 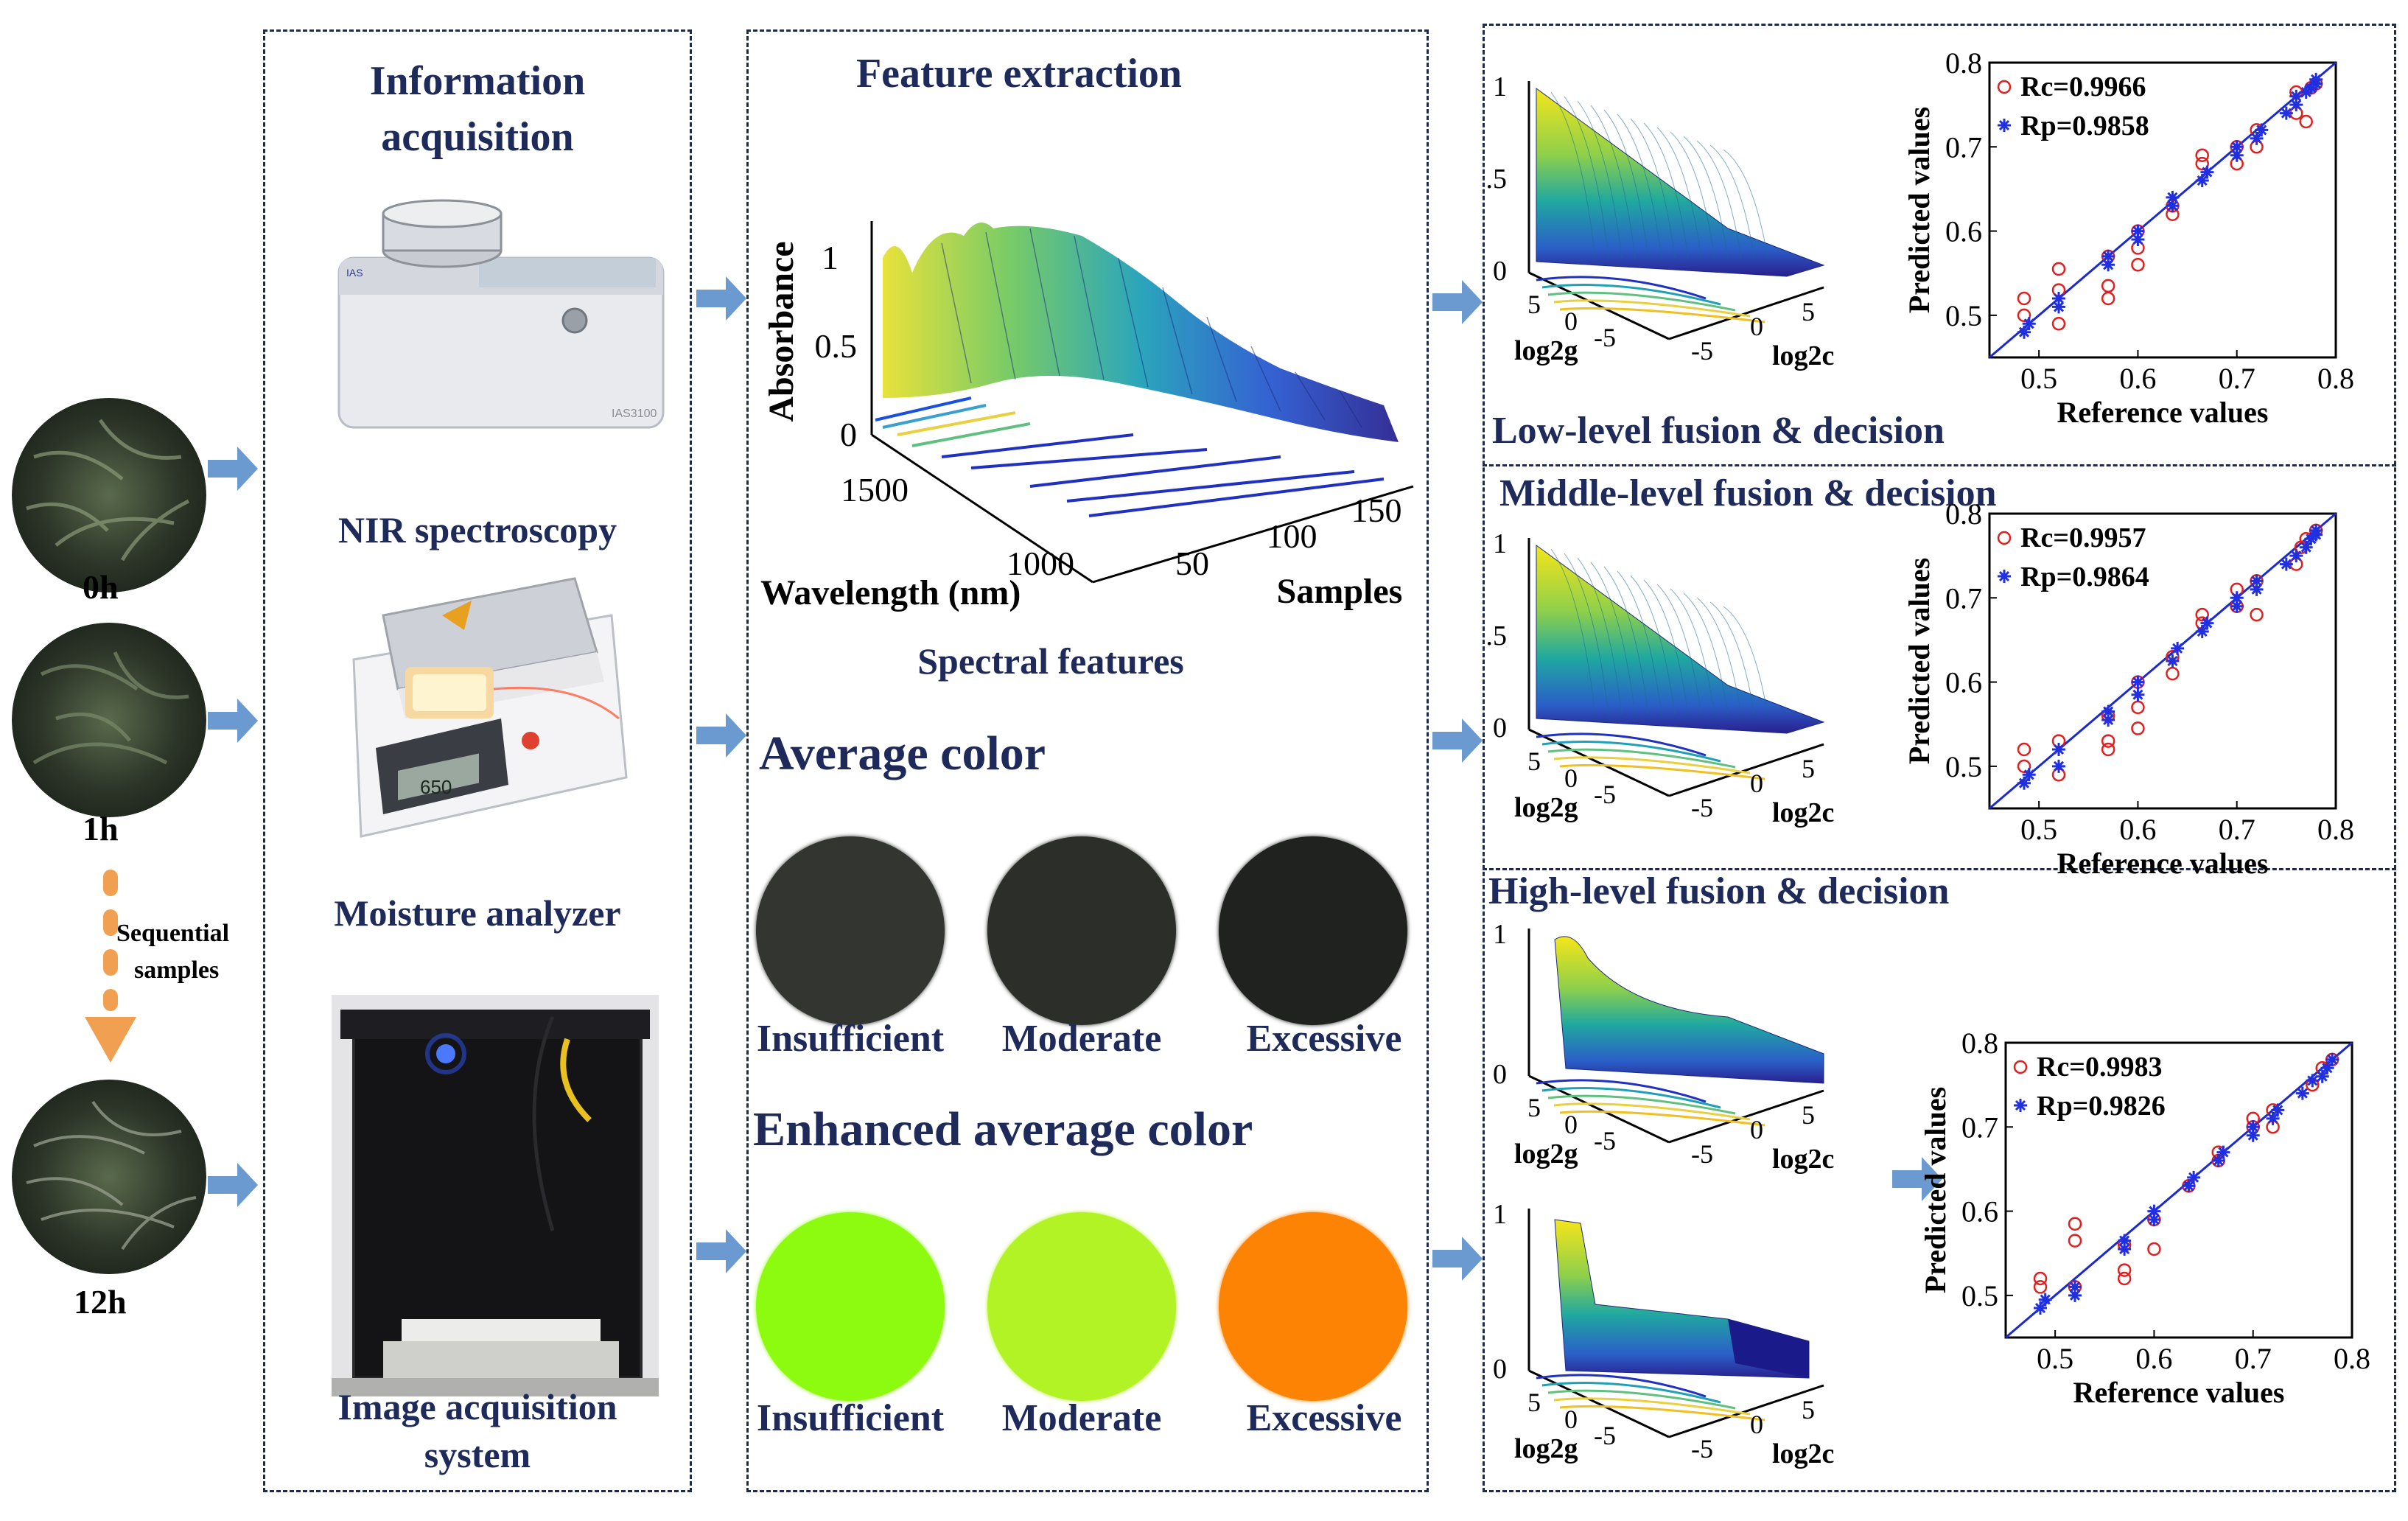 I want to click on average-color-swatch-excessive, so click(x=1313, y=931).